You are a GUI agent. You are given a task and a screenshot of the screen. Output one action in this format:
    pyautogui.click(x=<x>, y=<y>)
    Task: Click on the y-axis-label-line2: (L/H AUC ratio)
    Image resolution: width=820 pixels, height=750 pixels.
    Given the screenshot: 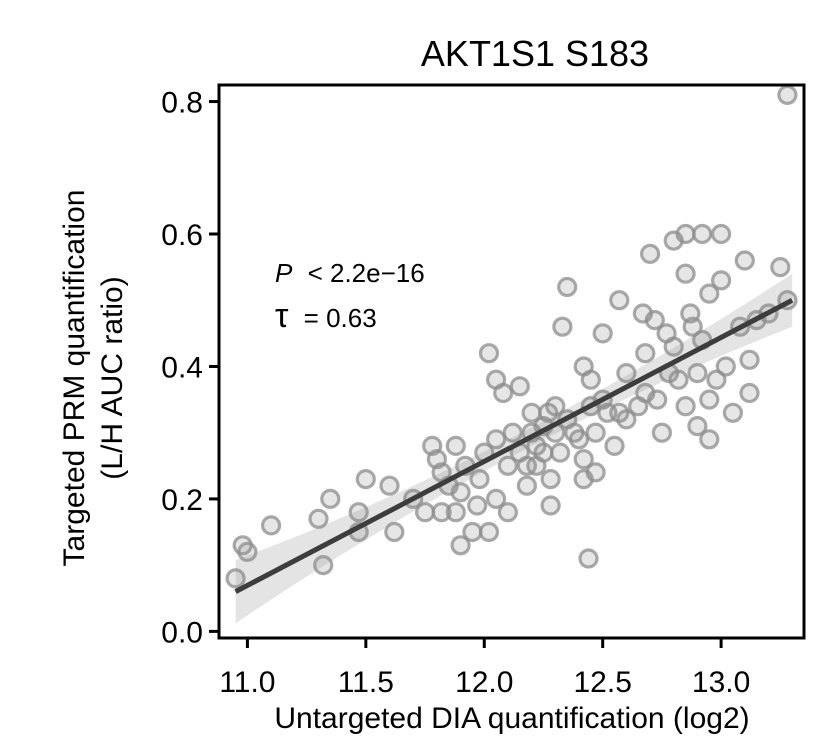 What is the action you would take?
    pyautogui.click(x=112, y=377)
    